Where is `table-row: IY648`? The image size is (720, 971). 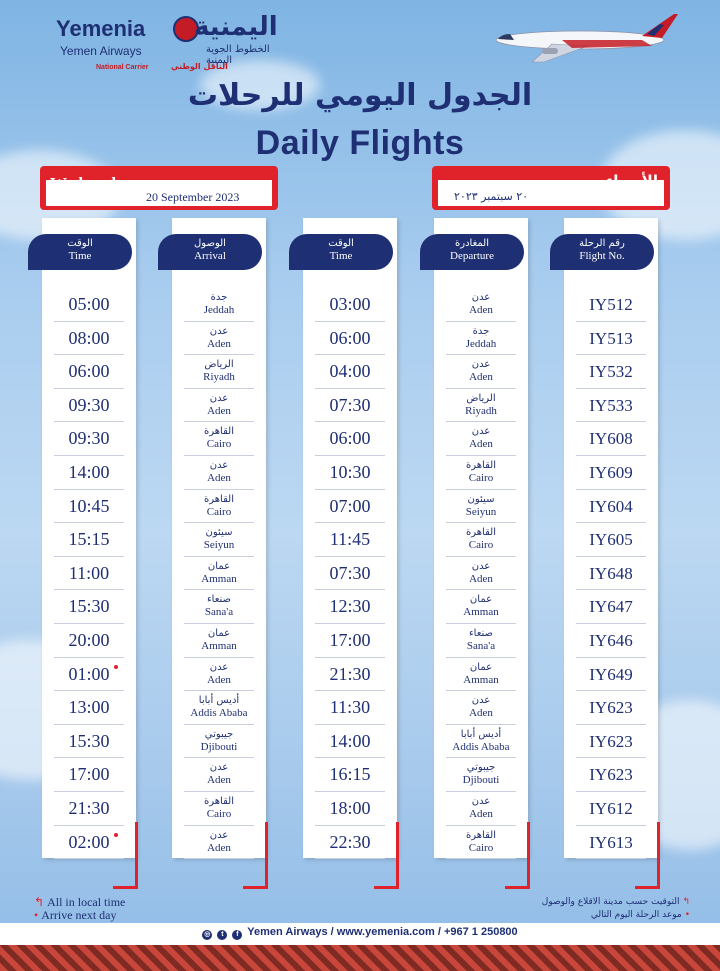 table-row: IY648 is located at coordinates (611, 574).